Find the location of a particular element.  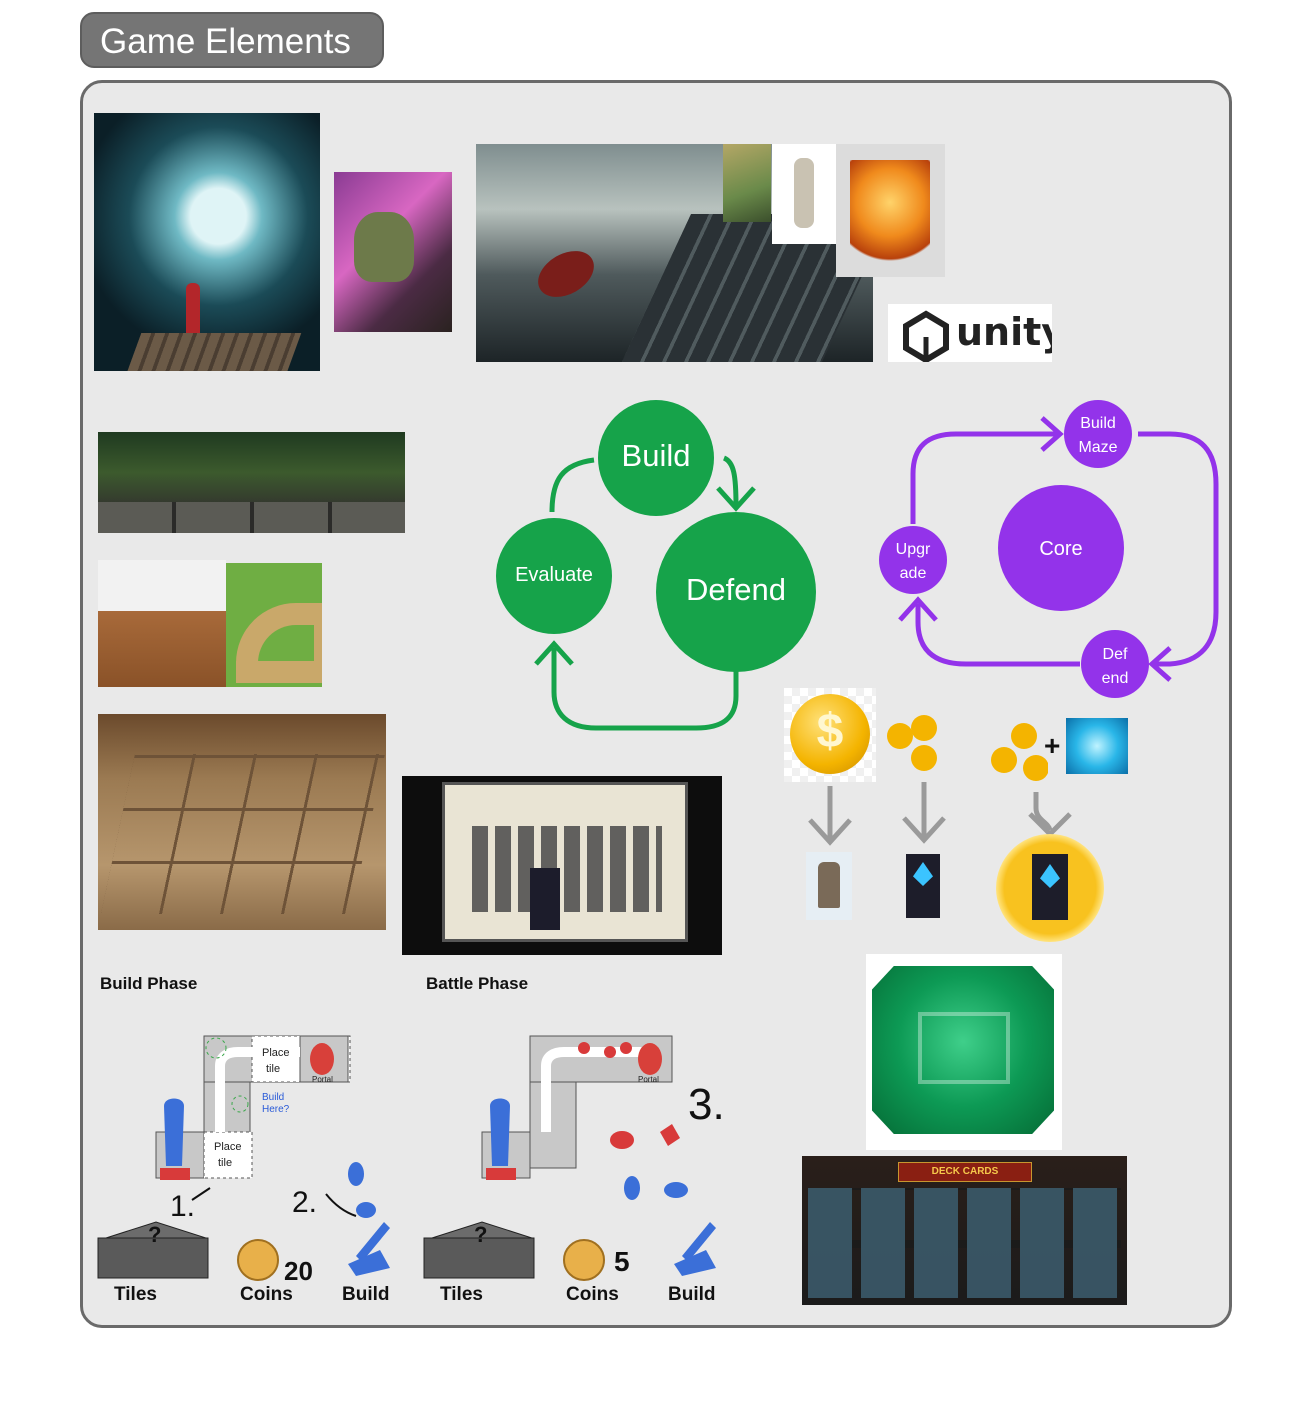

battle-phase-sketch: Portal ? is located at coordinates (569, 1158).